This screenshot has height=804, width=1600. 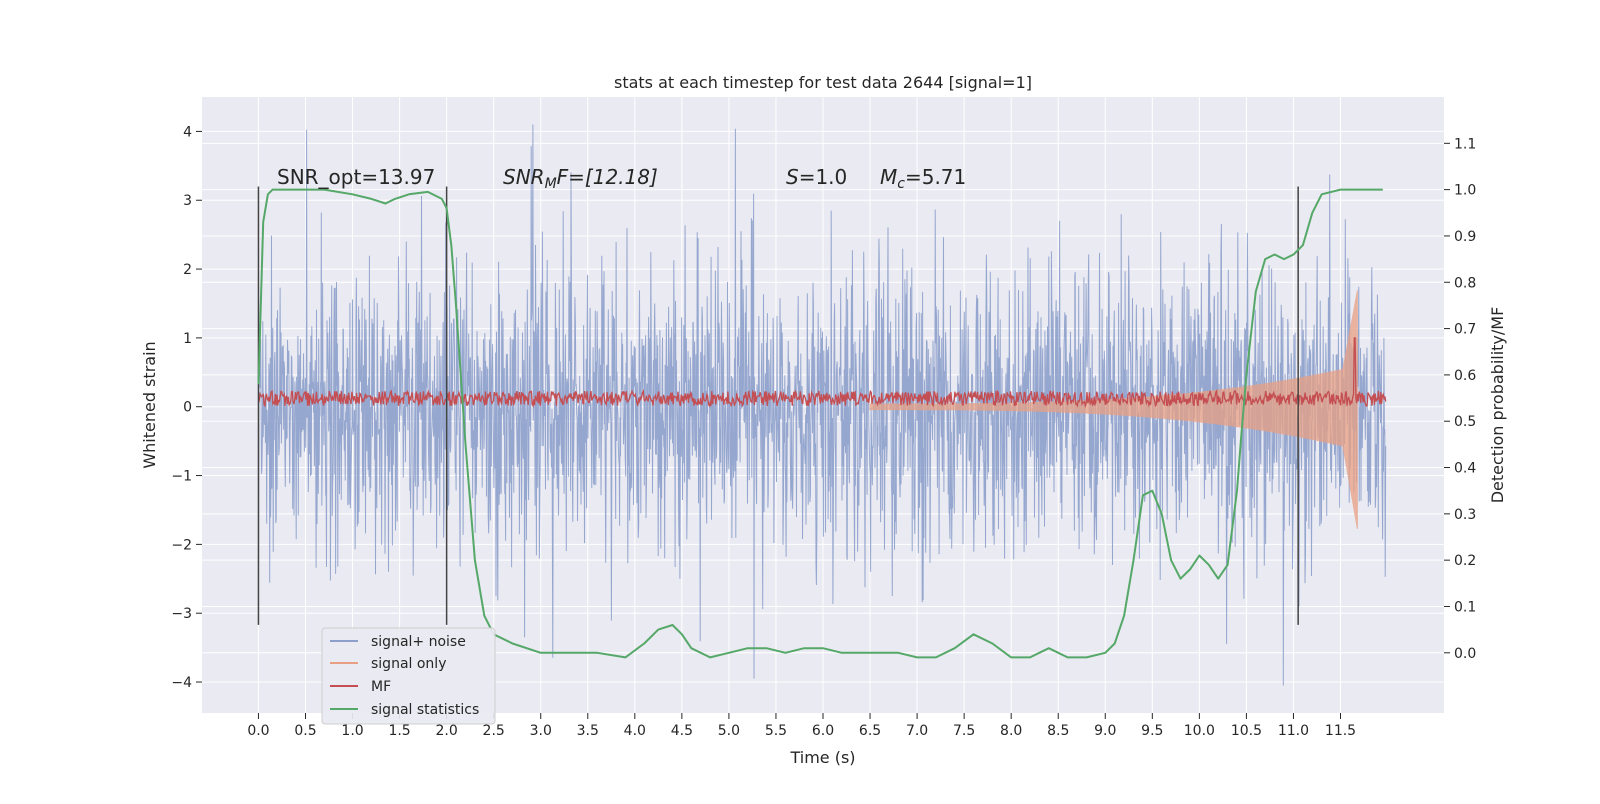 I want to click on x-tick-label: 6.0, so click(x=823, y=731).